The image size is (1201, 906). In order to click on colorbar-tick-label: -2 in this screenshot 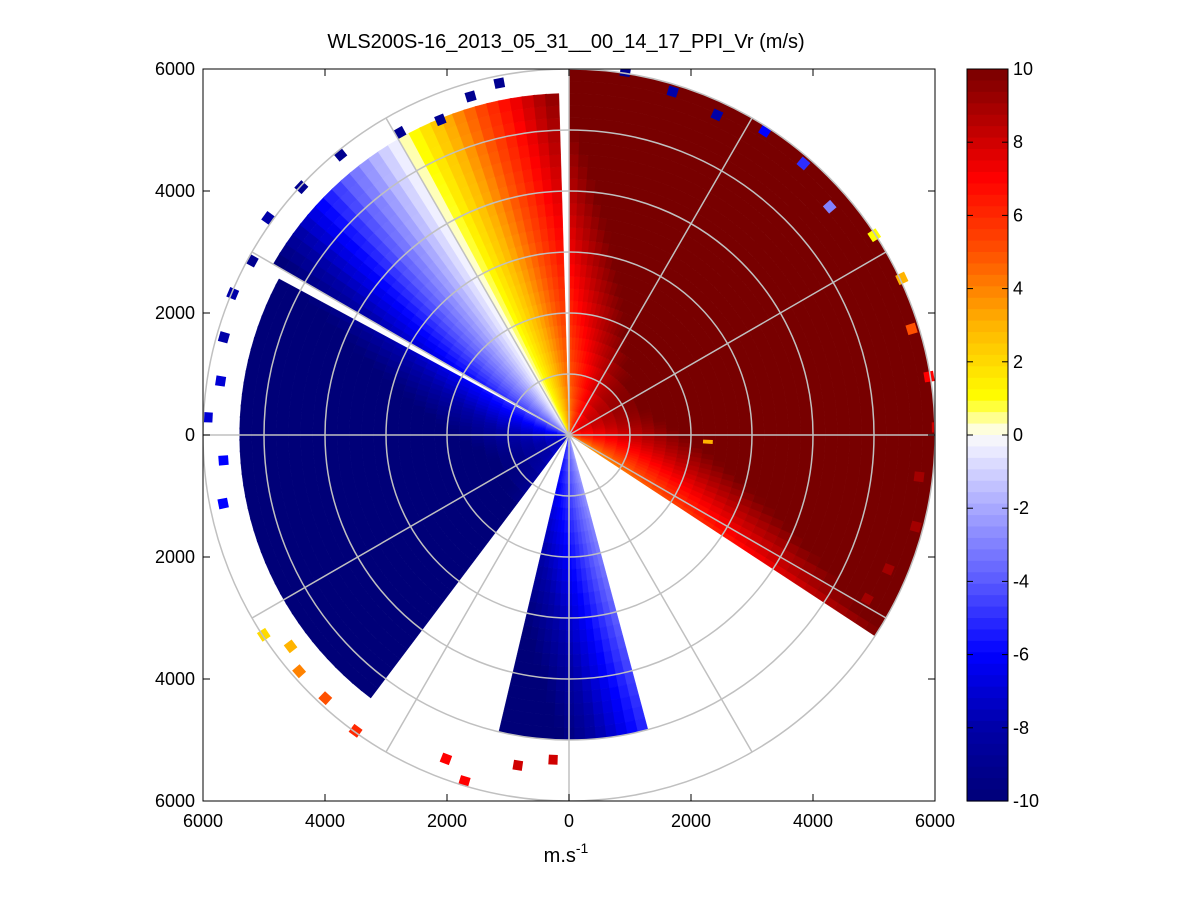, I will do `click(1021, 508)`.